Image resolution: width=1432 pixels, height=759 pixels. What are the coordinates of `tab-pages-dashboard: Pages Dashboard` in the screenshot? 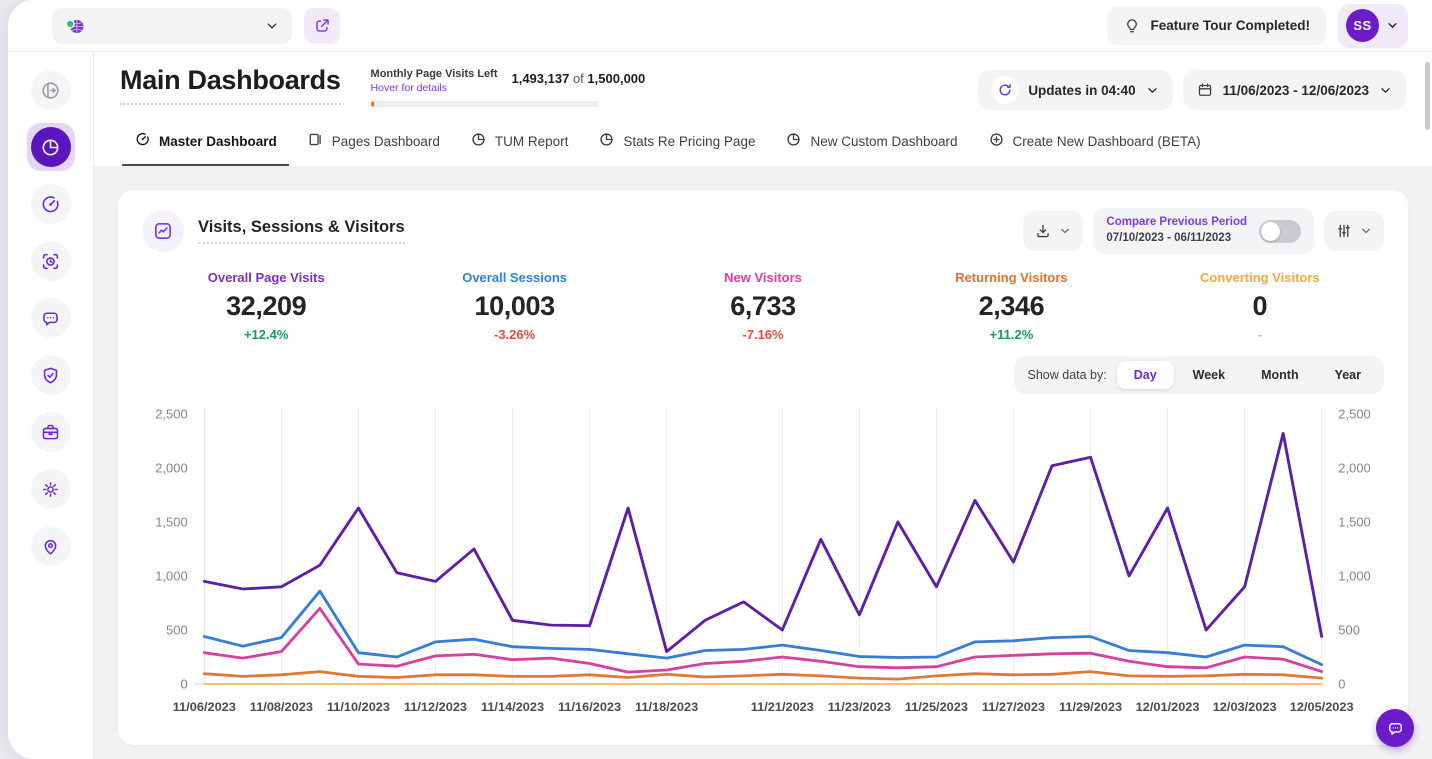 It's located at (373, 144).